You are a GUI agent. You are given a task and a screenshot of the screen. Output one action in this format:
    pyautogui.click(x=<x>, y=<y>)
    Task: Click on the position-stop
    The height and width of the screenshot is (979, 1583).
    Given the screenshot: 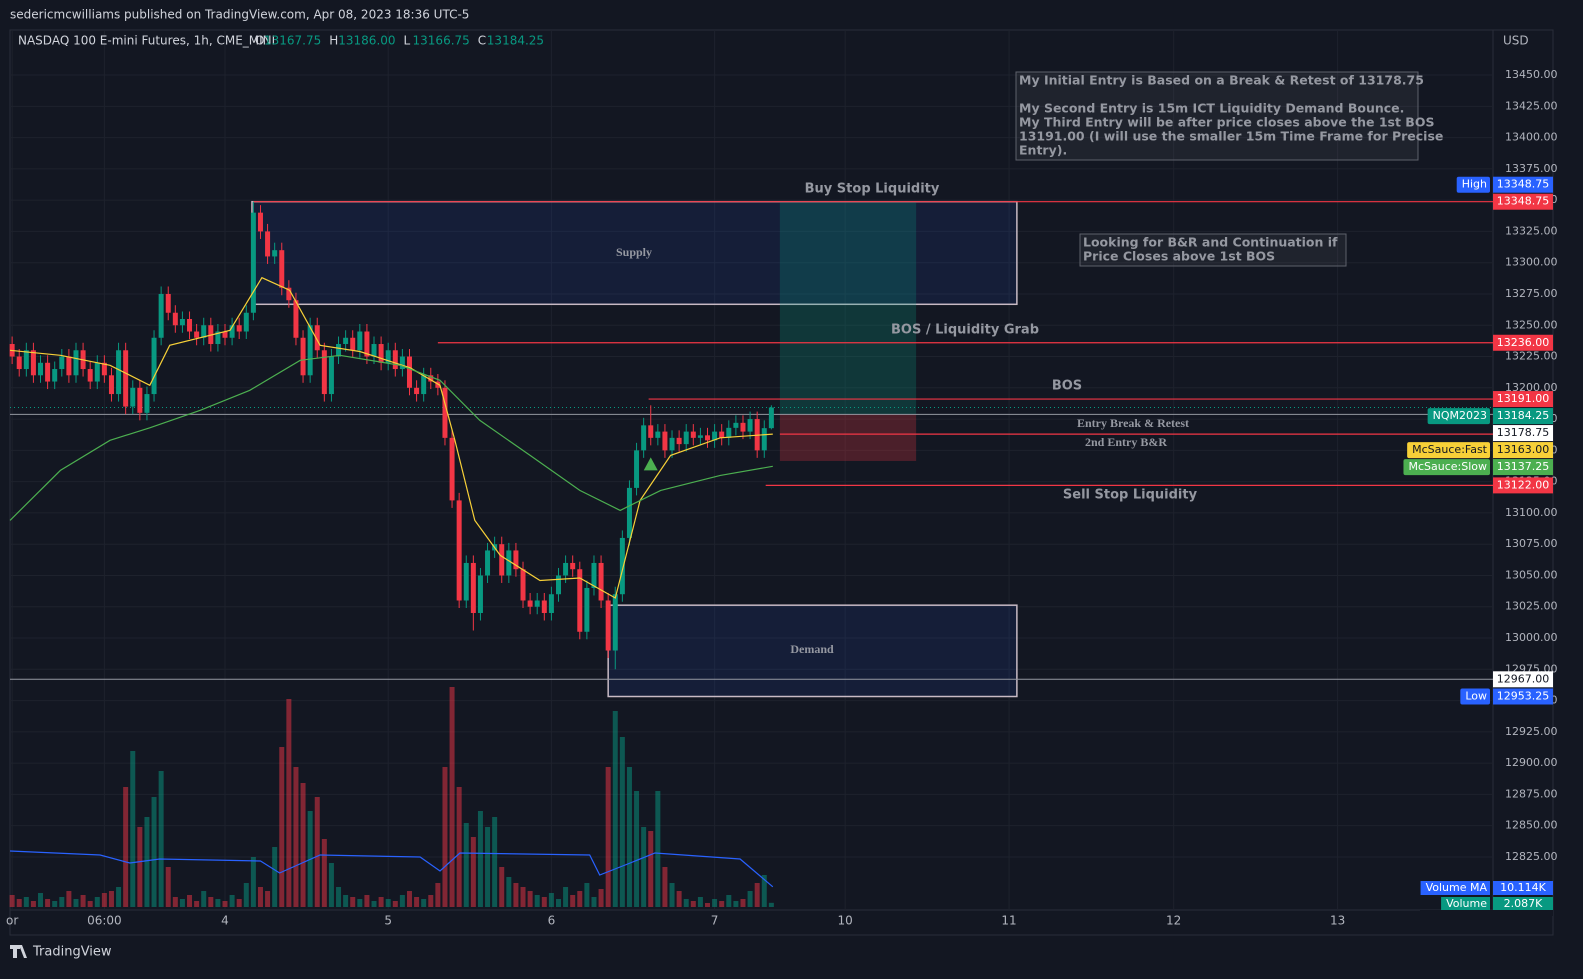 What is the action you would take?
    pyautogui.click(x=848, y=437)
    